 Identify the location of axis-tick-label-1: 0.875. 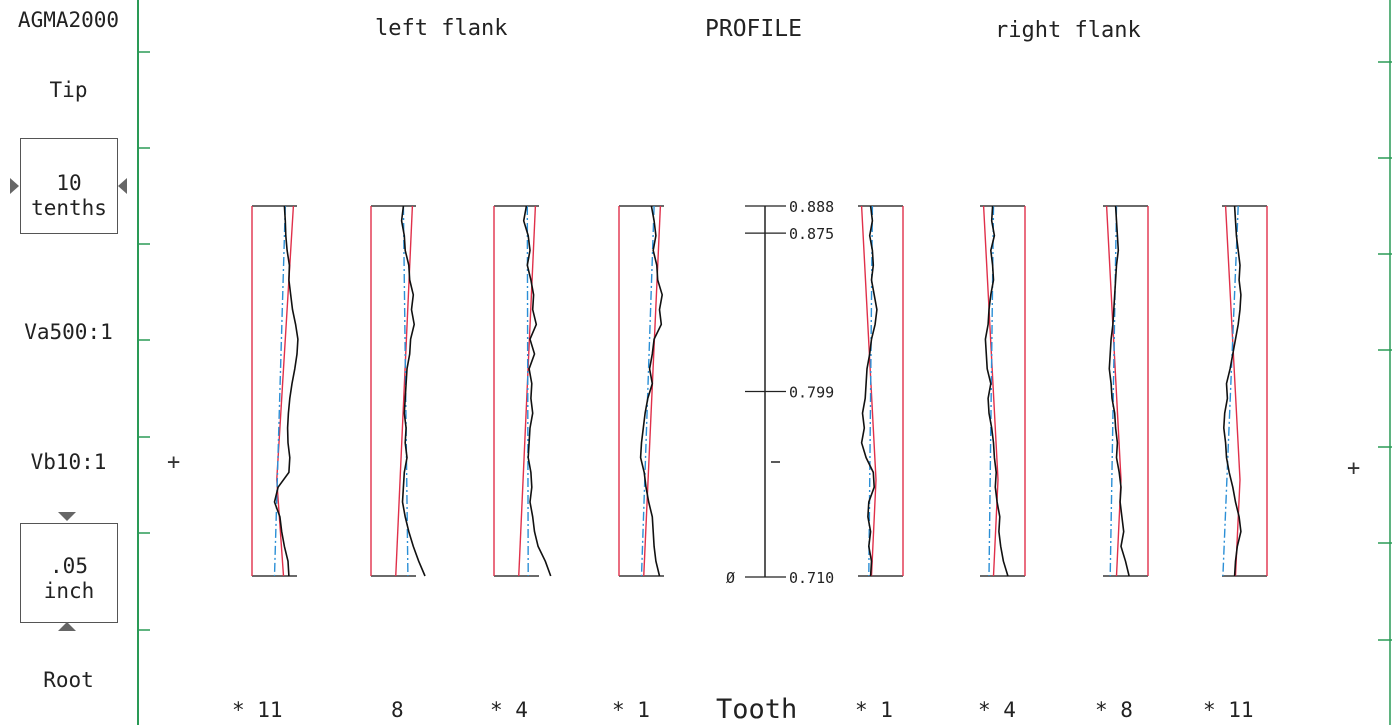
(811, 234).